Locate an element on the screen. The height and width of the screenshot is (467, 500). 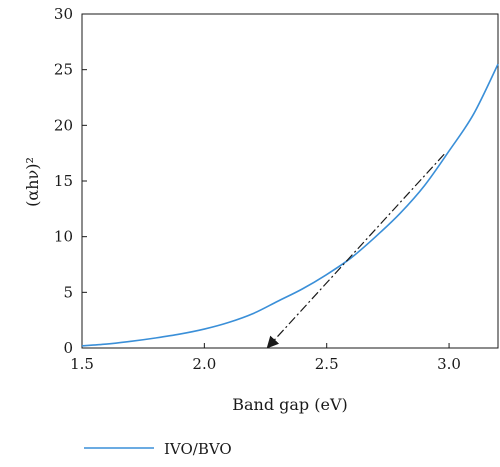
x-tick-label: 2.5 is located at coordinates (327, 364).